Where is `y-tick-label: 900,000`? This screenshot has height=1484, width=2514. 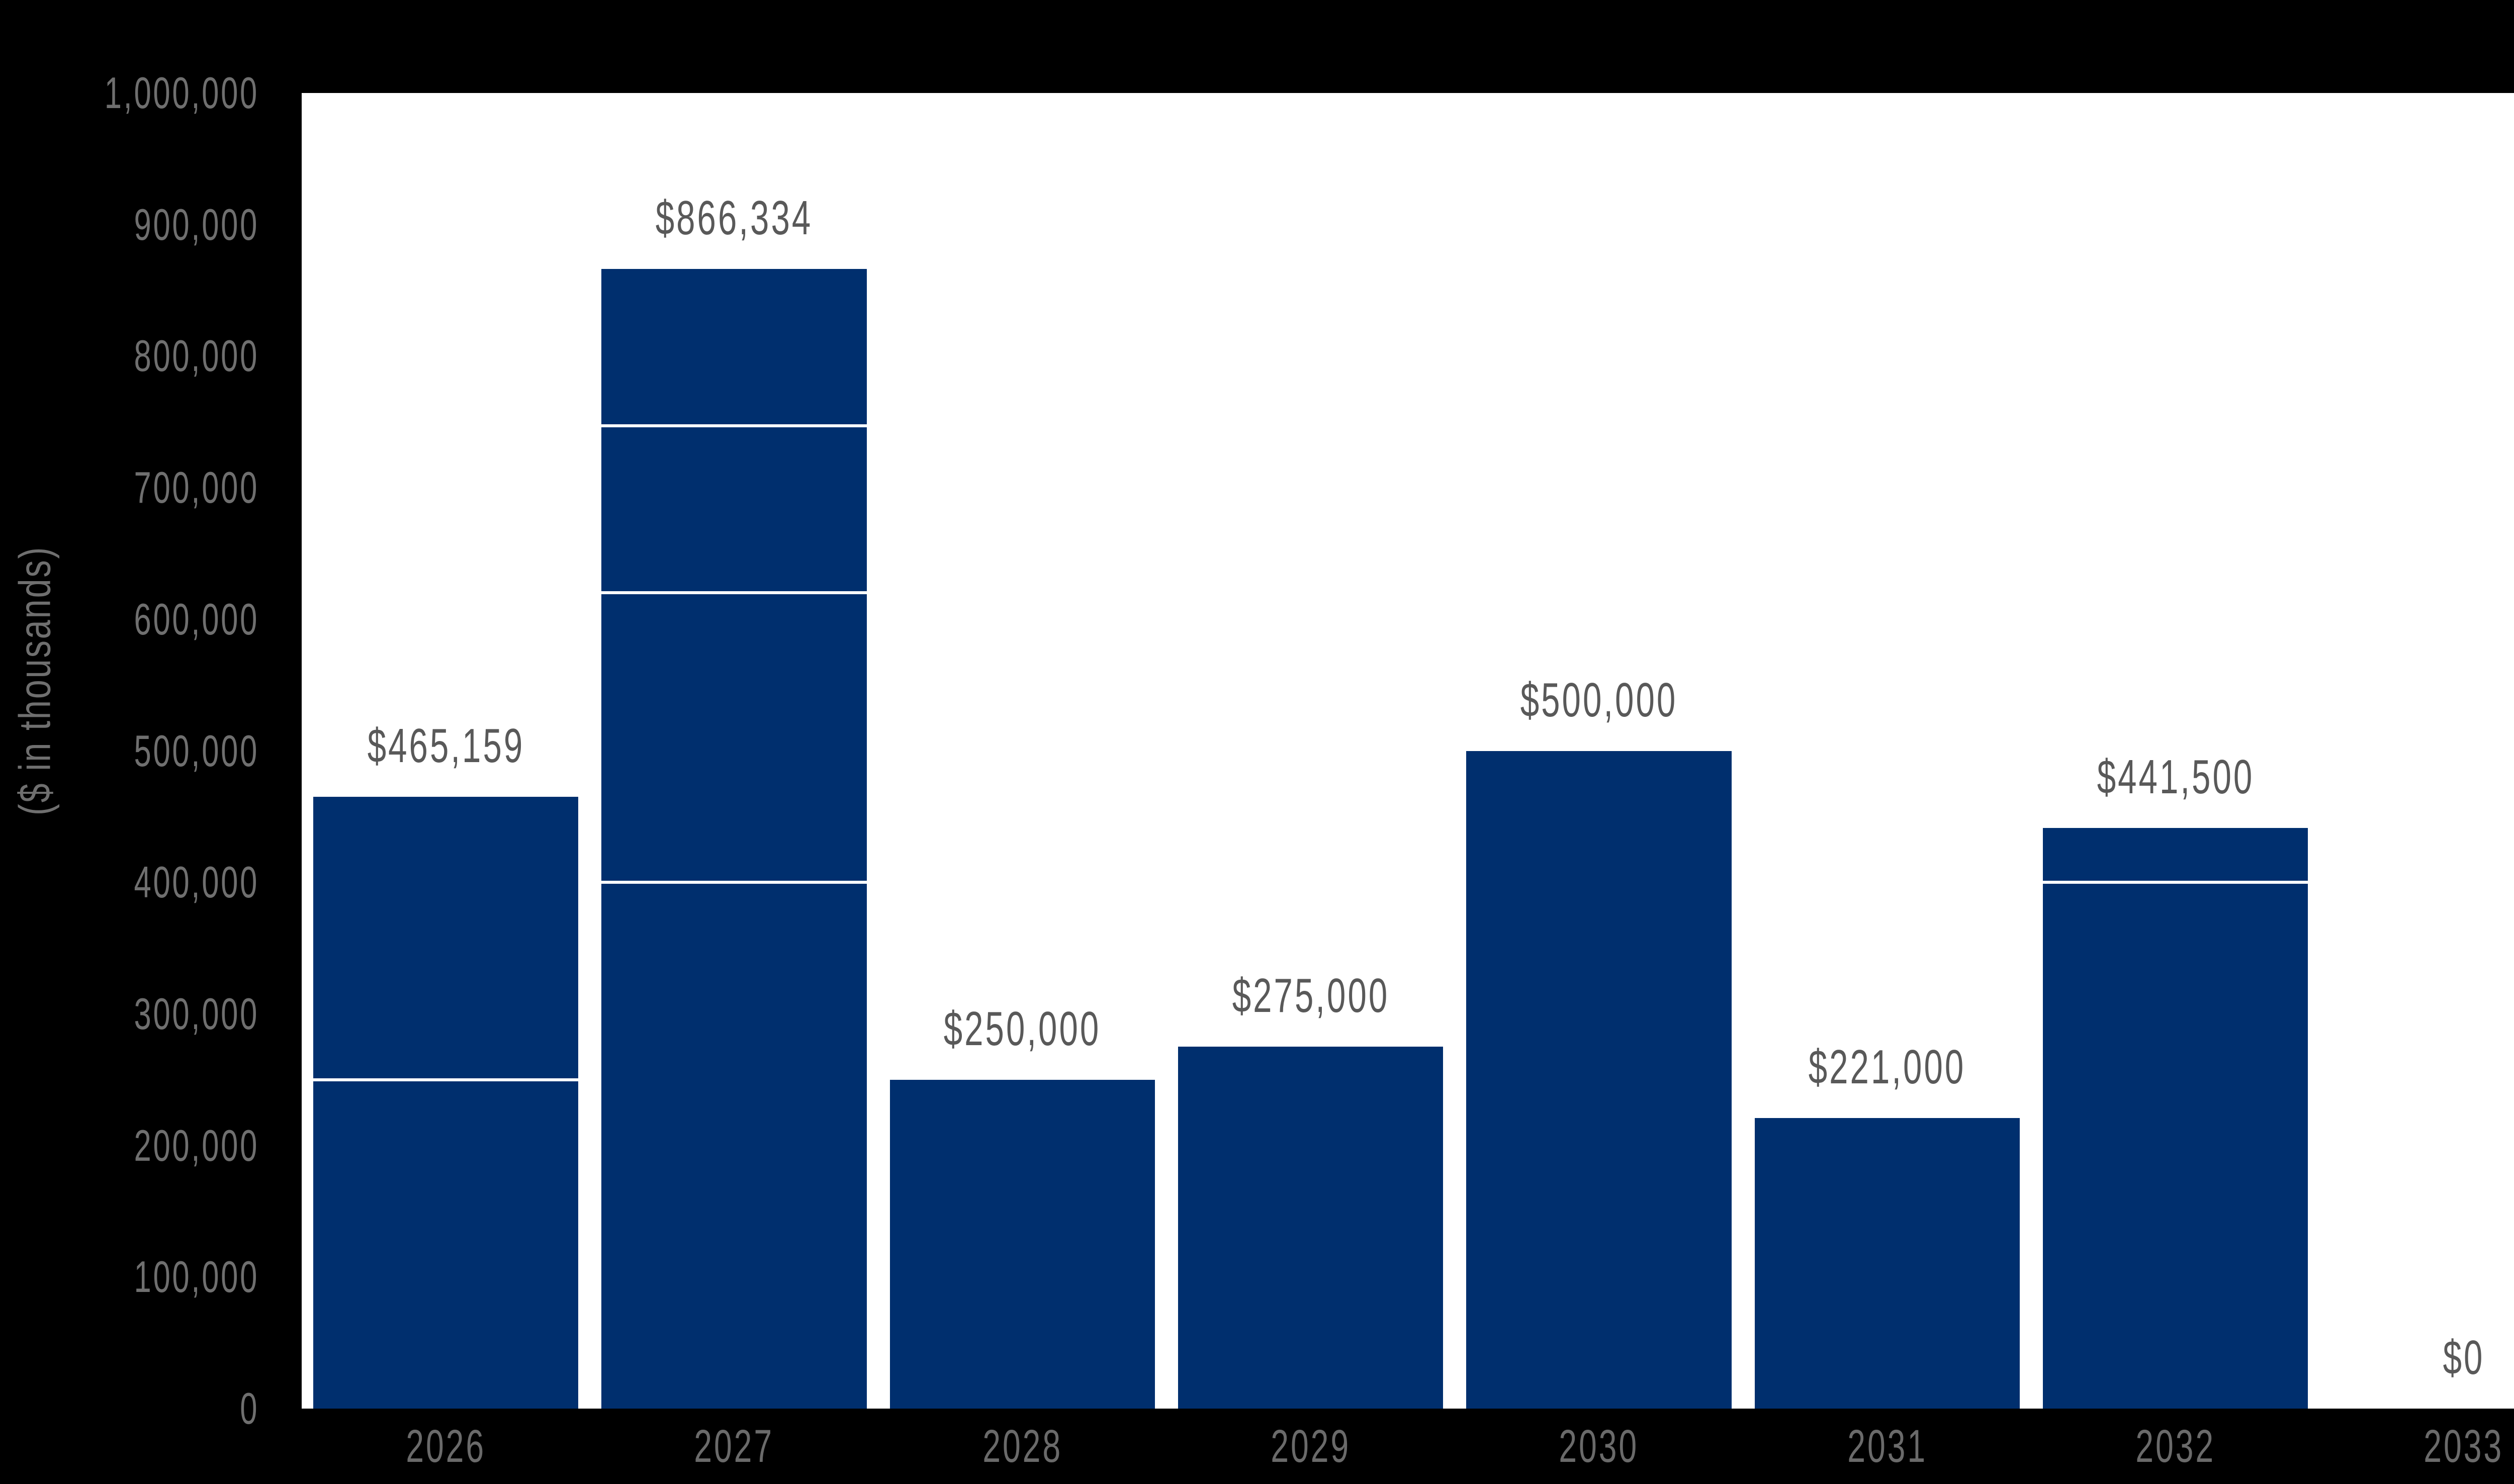
y-tick-label: 900,000 is located at coordinates (197, 224).